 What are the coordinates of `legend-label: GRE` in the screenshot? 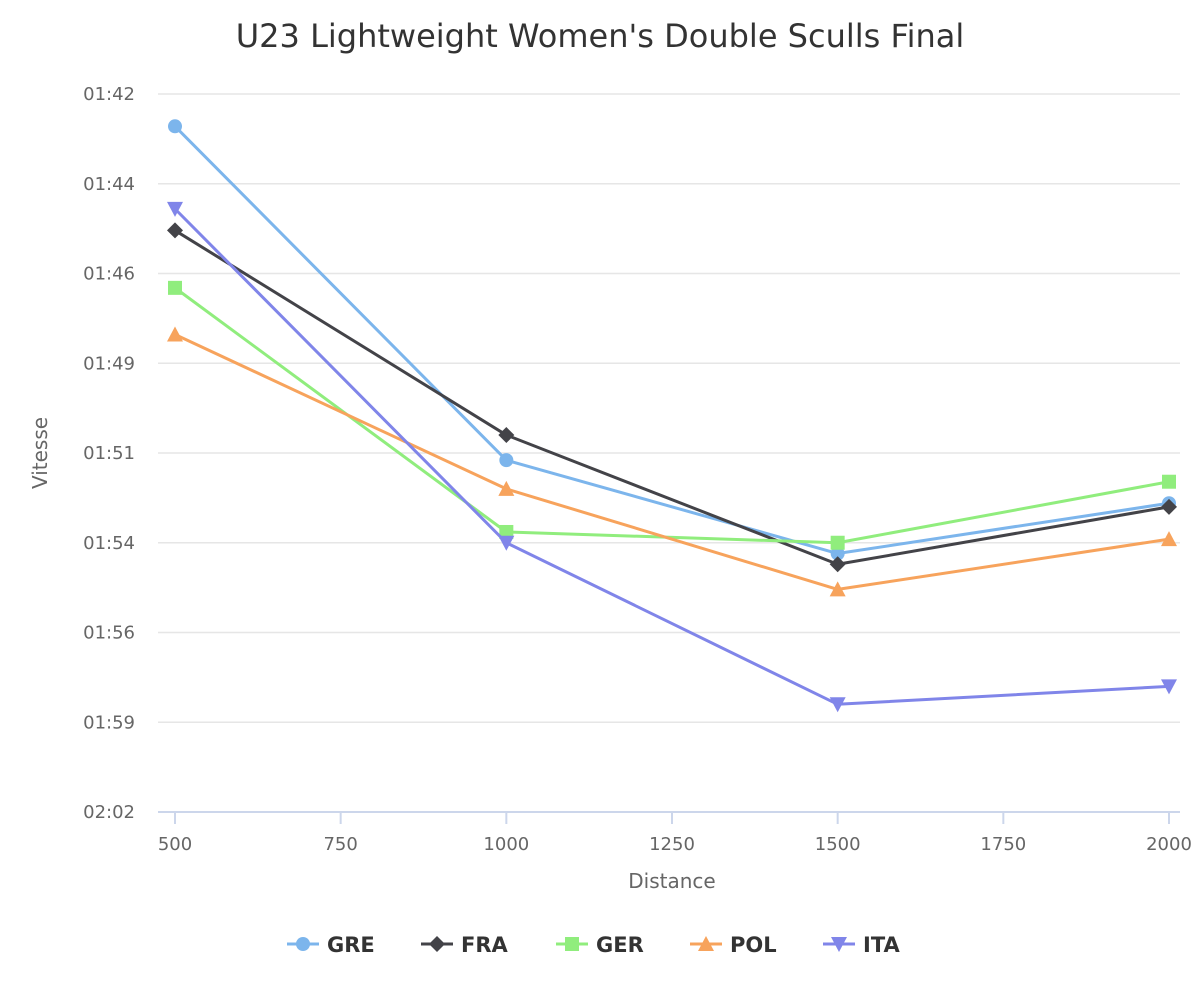 It's located at (351, 945).